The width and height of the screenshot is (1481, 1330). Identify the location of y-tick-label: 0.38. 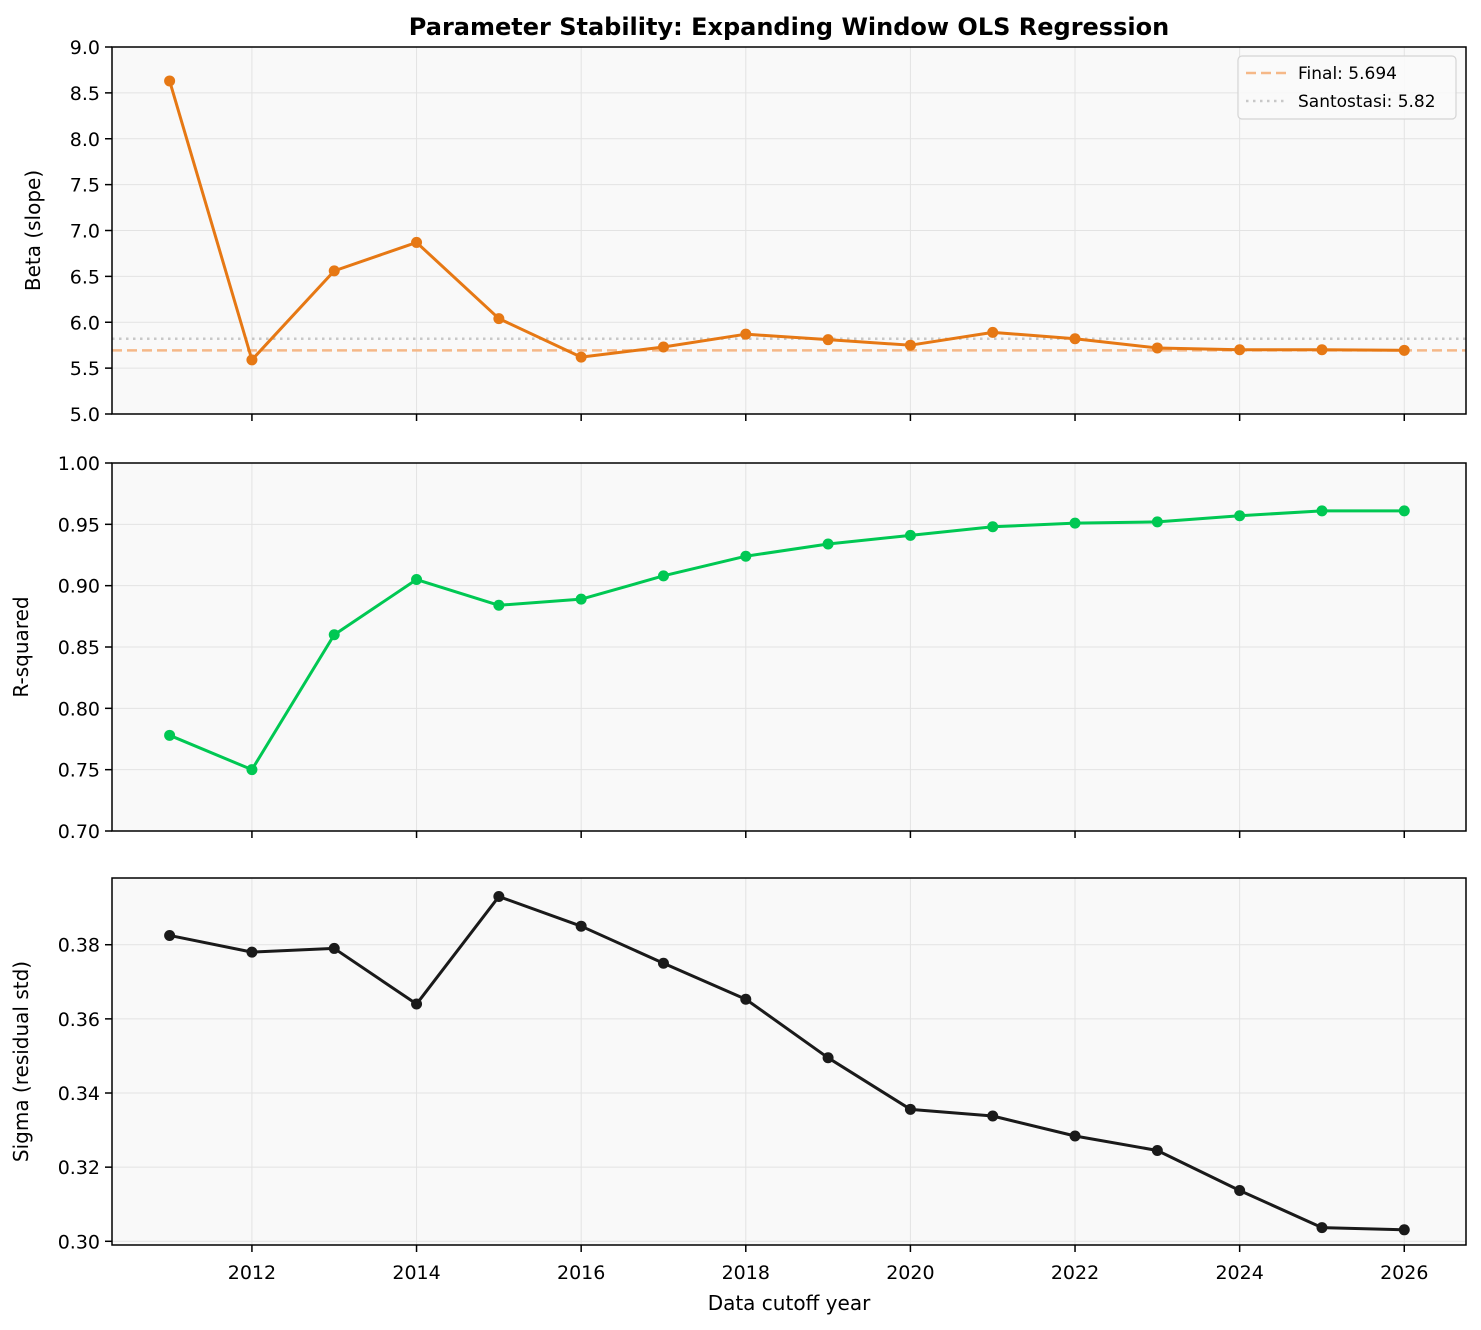
(79, 946).